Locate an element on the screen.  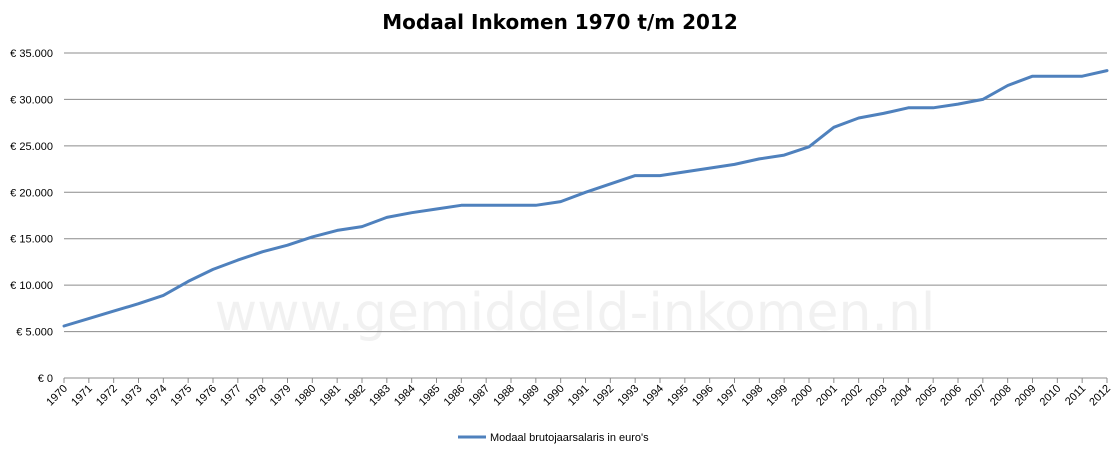
x-tick-label: 2005 is located at coordinates (926, 396).